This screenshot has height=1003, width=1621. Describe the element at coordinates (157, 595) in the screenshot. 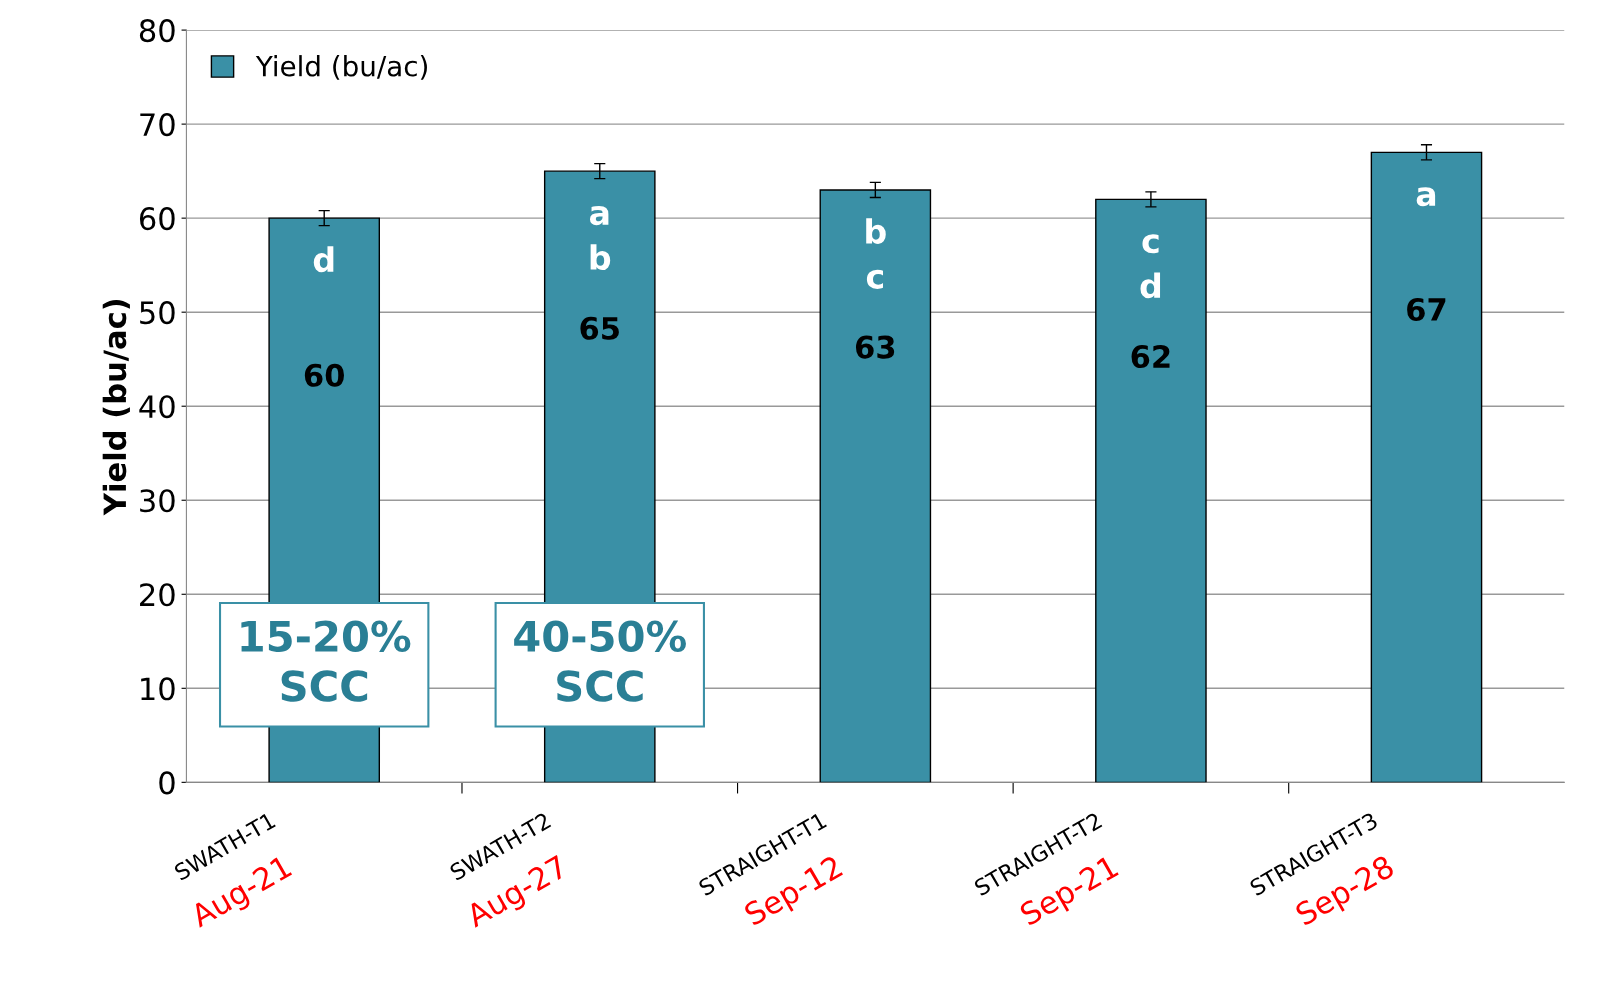

I see `y-tick-label: 20` at that location.